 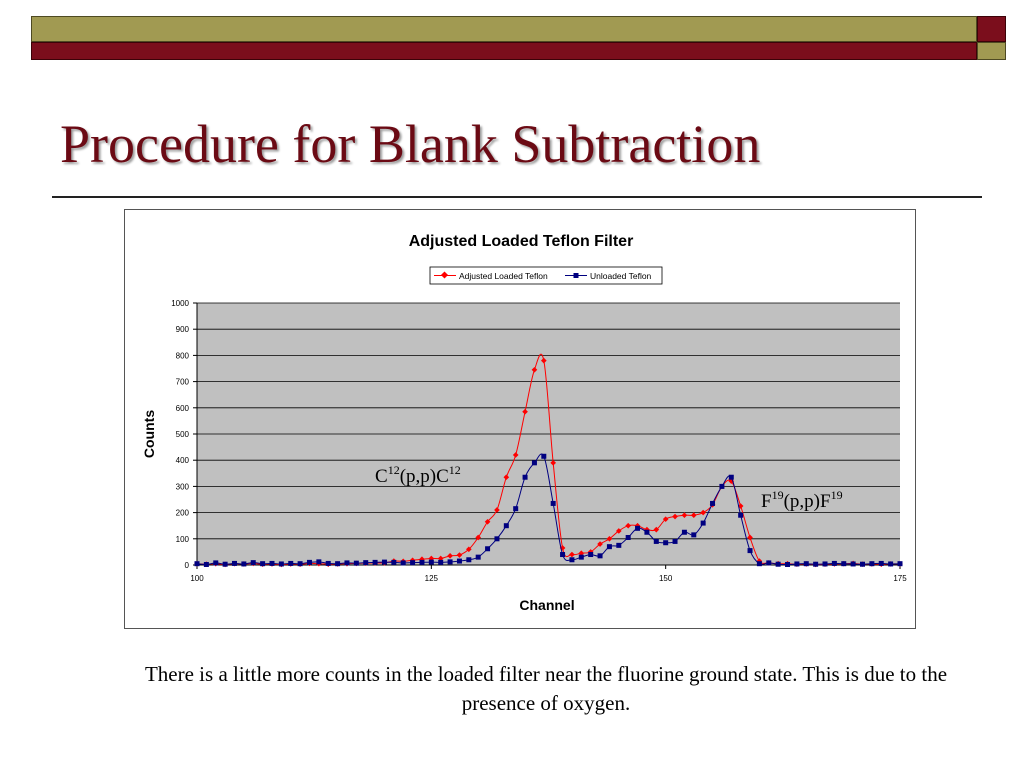 I want to click on x-tick-label: 175, so click(x=900, y=578).